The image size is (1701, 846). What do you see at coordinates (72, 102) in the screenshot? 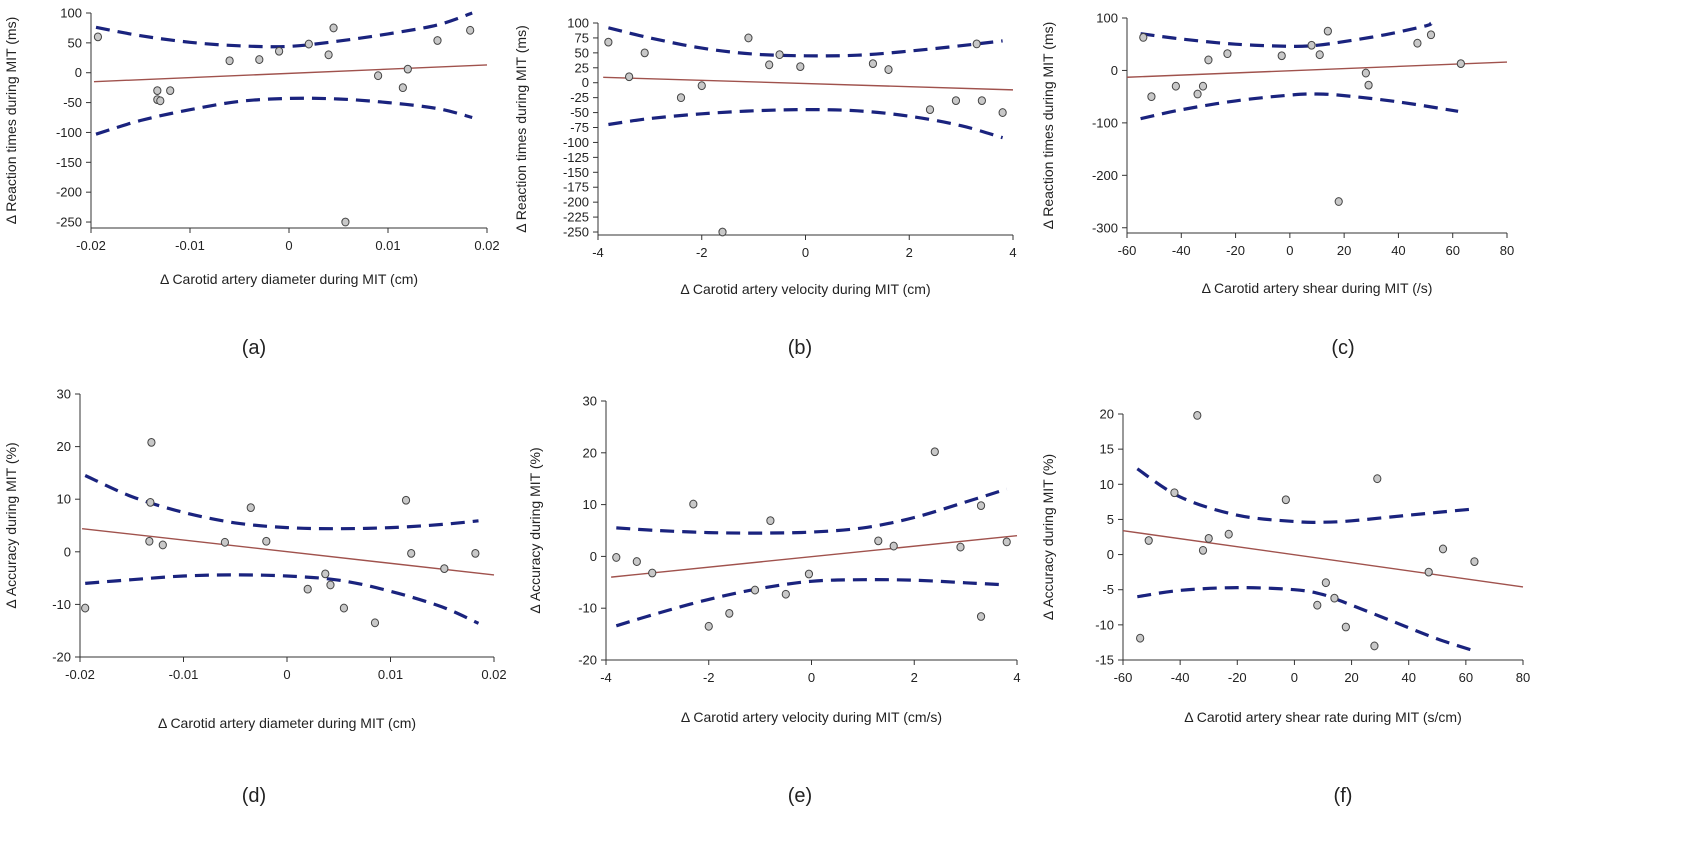
I see `y-tick-label: -50` at bounding box center [72, 102].